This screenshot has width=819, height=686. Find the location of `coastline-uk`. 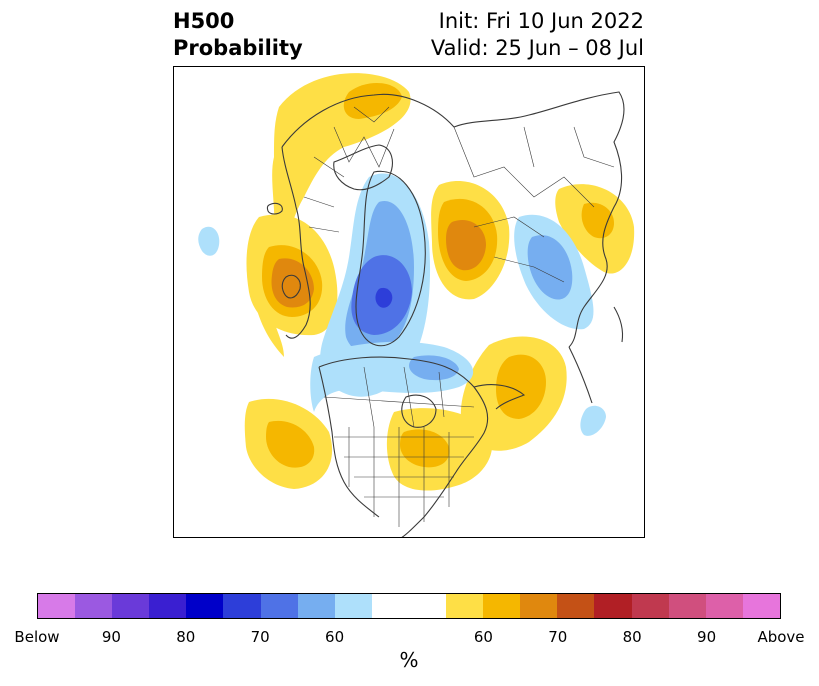

coastline-uk is located at coordinates (291, 286).